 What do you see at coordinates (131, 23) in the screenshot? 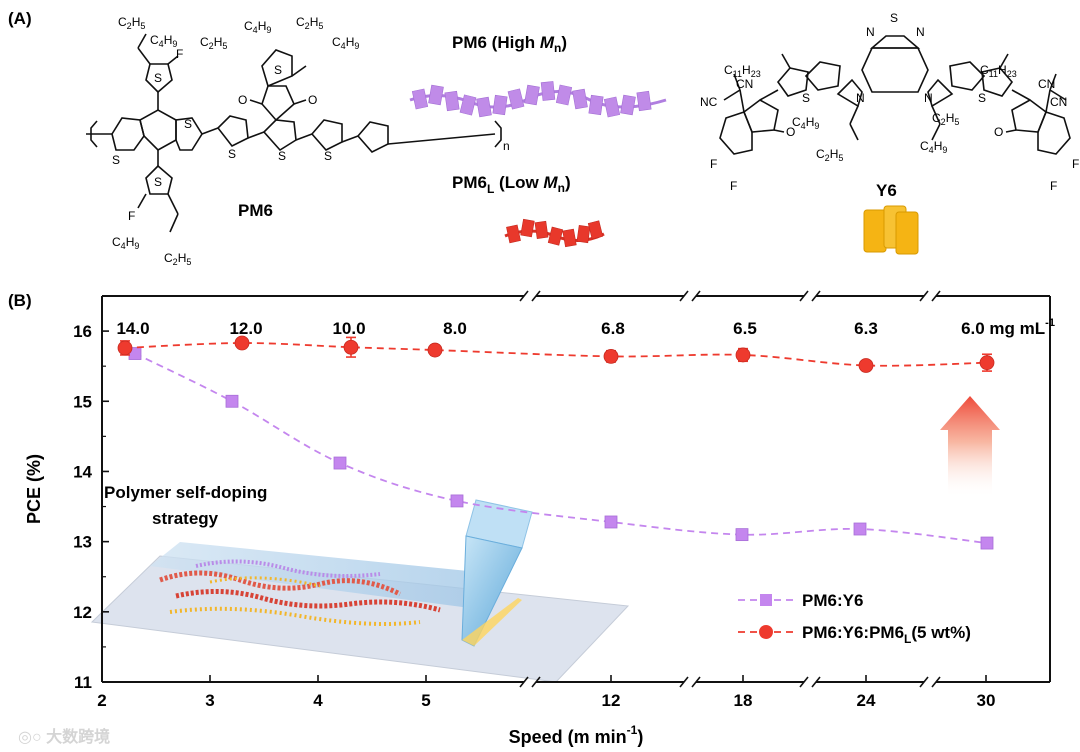
I see `pm6-c2h5-top: C2H5` at bounding box center [131, 23].